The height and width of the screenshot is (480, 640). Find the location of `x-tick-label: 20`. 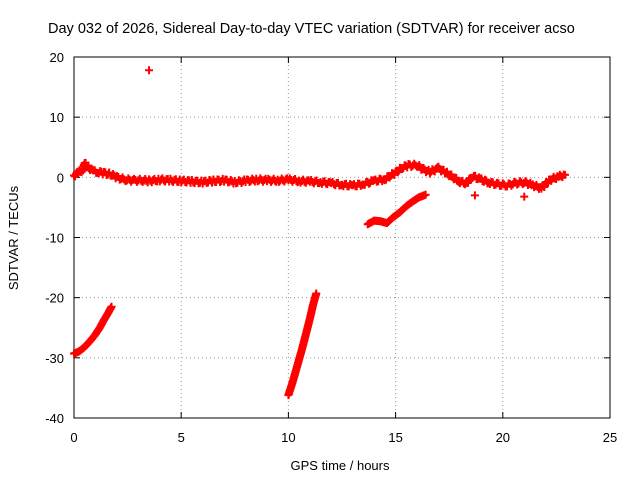

x-tick-label: 20 is located at coordinates (503, 437).